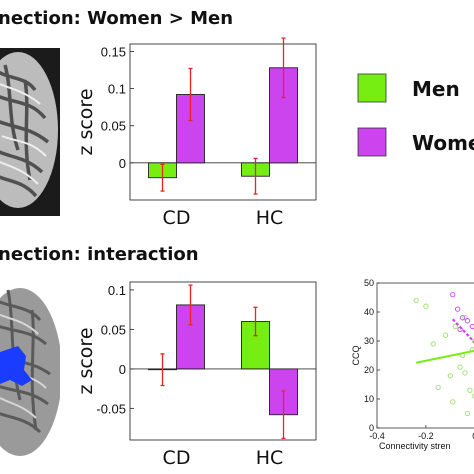 The height and width of the screenshot is (474, 474). What do you see at coordinates (372, 88) in the screenshot?
I see `legend-swatch-men` at bounding box center [372, 88].